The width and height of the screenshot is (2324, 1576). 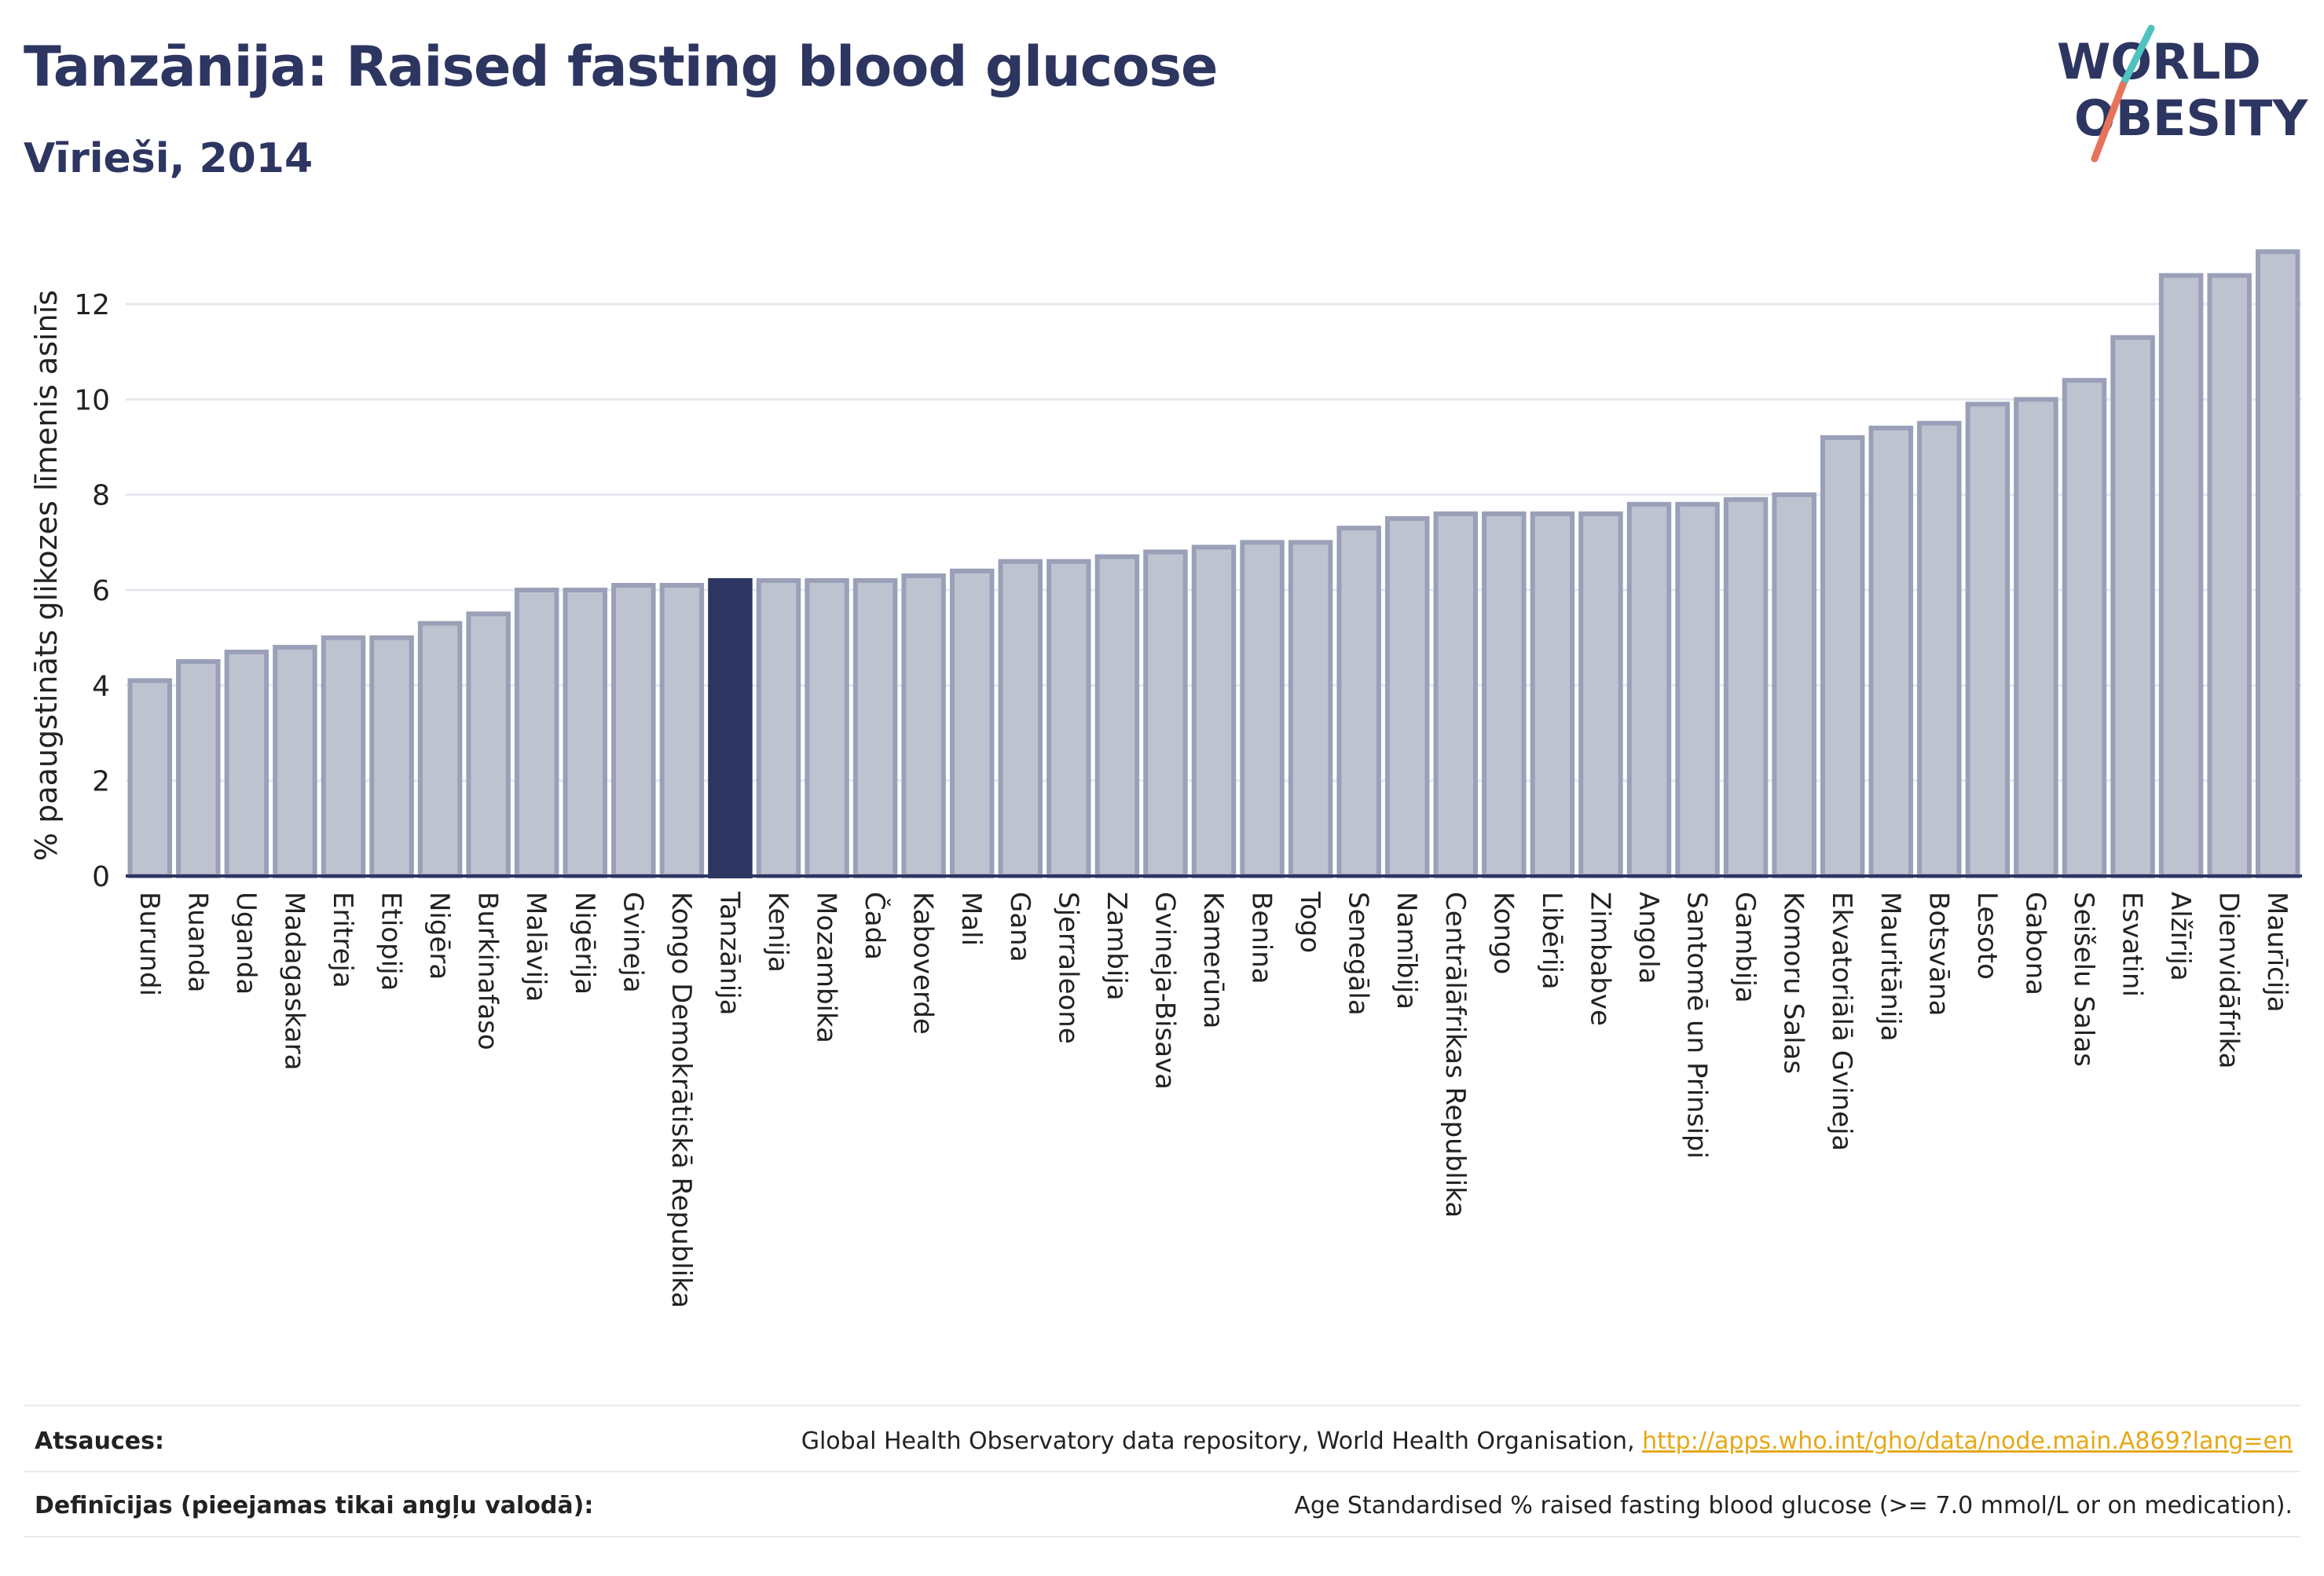 What do you see at coordinates (391, 941) in the screenshot?
I see `x-tick-label: Etiopija` at bounding box center [391, 941].